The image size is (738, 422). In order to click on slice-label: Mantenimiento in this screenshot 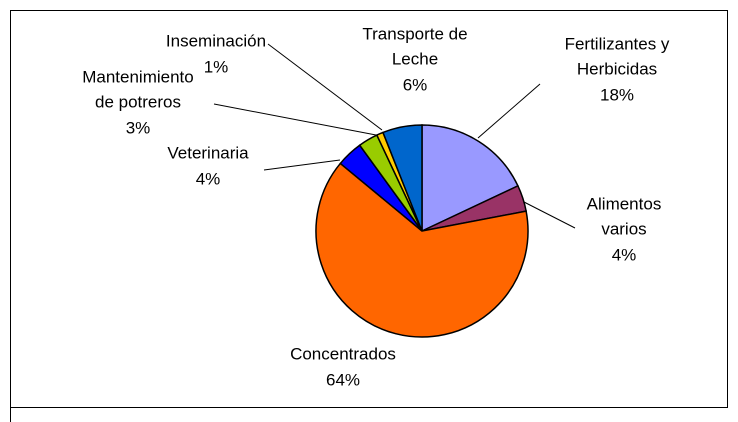, I will do `click(138, 76)`.